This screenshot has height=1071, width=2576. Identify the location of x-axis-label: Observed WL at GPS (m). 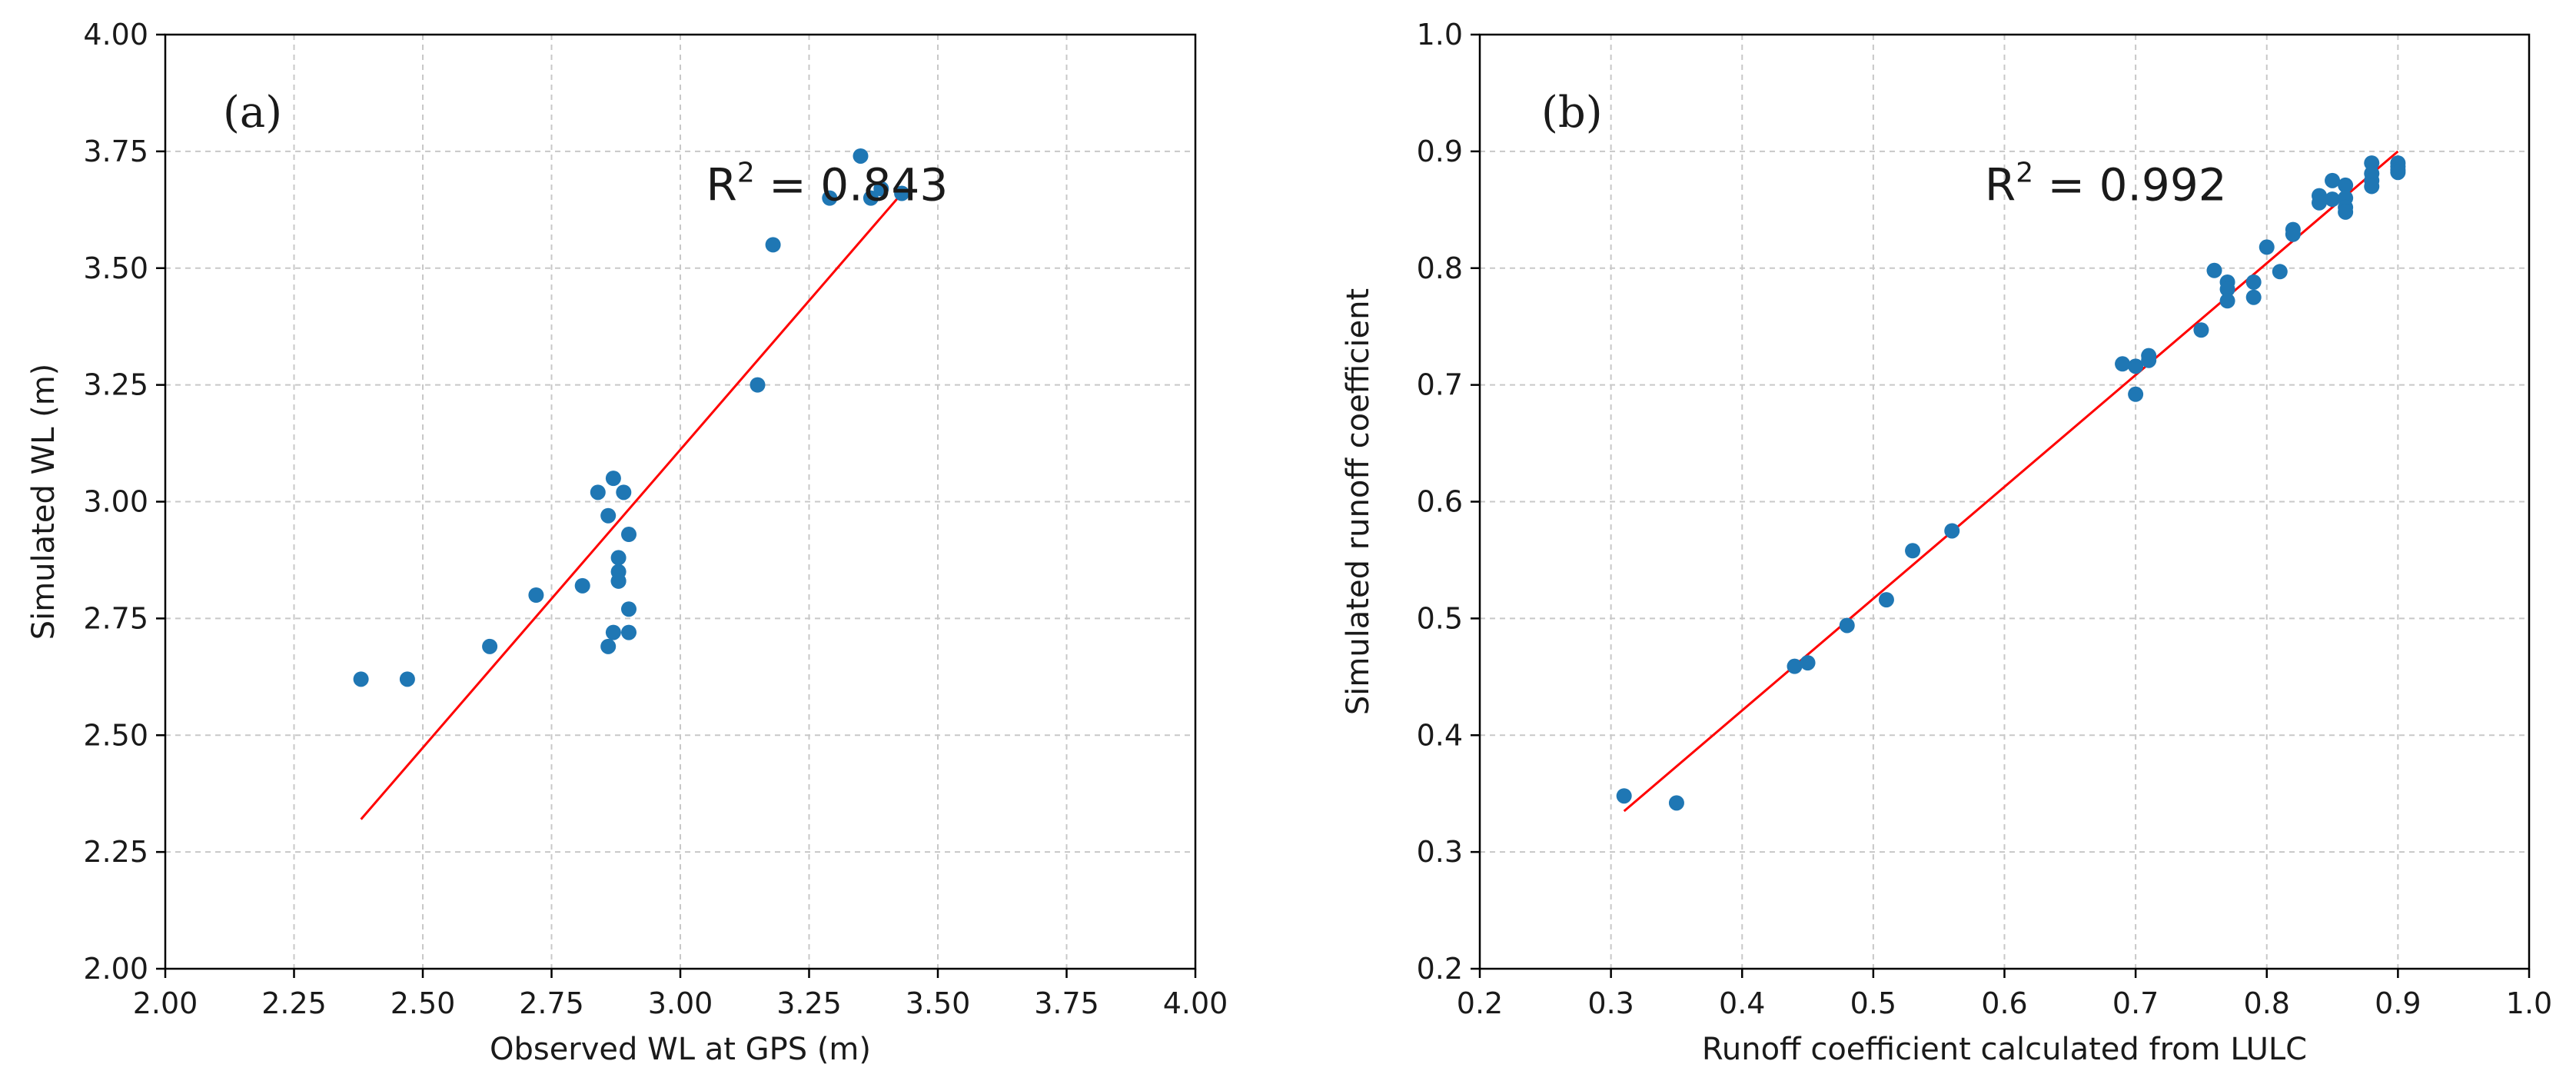
(681, 1049).